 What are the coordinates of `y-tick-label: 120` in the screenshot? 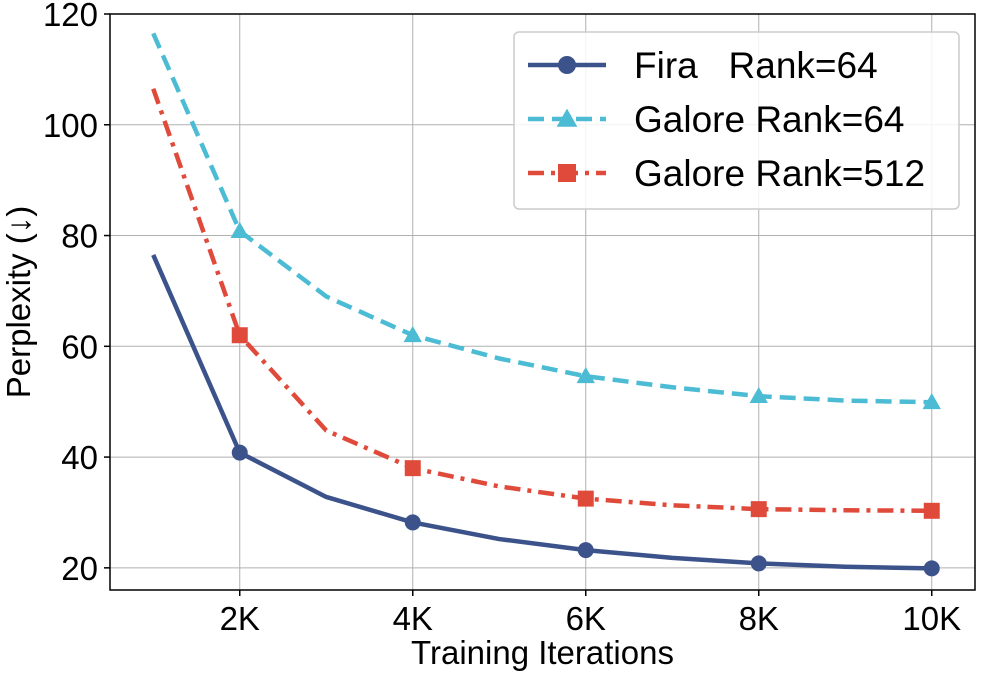 It's located at (70, 16).